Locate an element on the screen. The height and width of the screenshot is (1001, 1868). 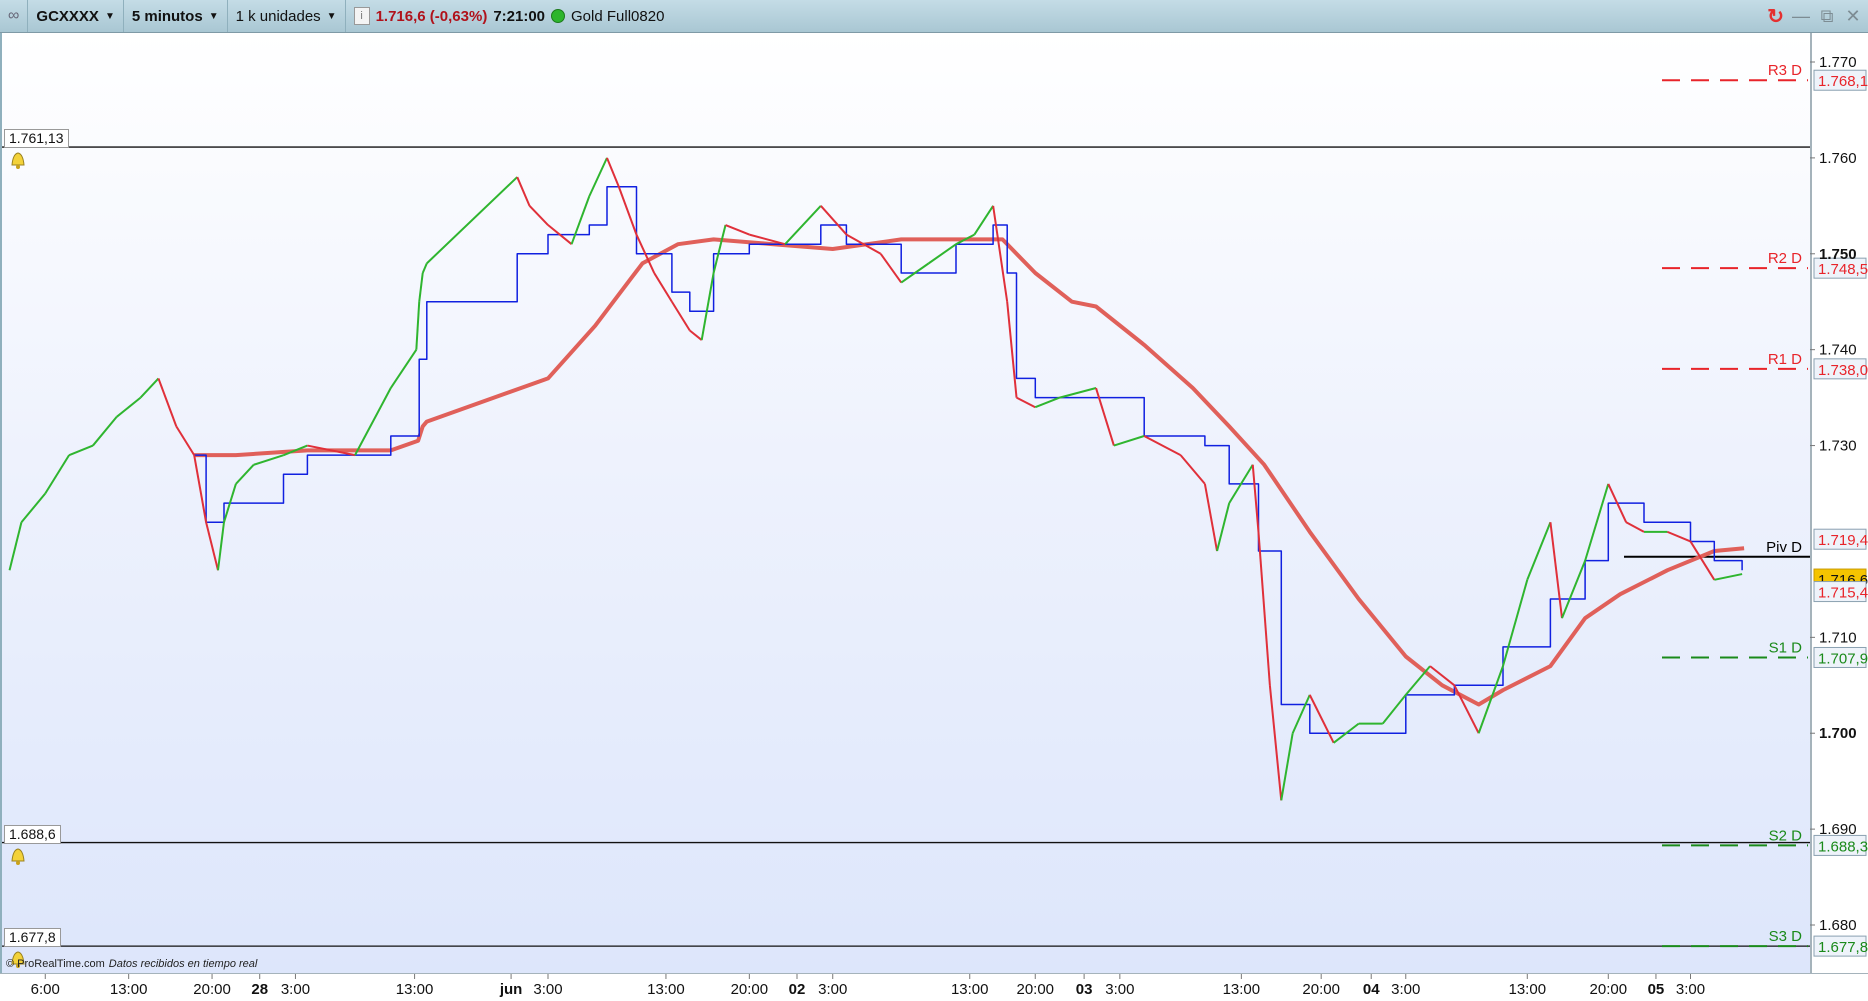
time-axis is located at coordinates (934, 987).